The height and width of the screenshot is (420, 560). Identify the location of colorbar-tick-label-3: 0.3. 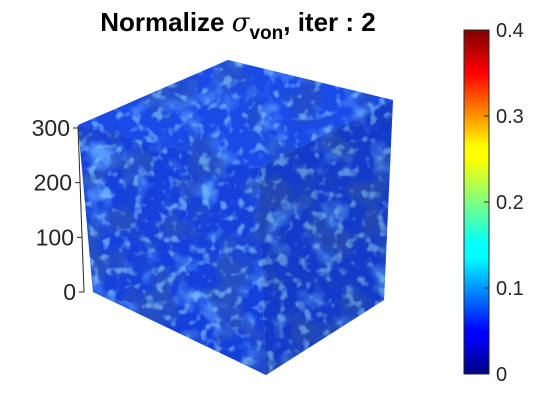
(510, 117).